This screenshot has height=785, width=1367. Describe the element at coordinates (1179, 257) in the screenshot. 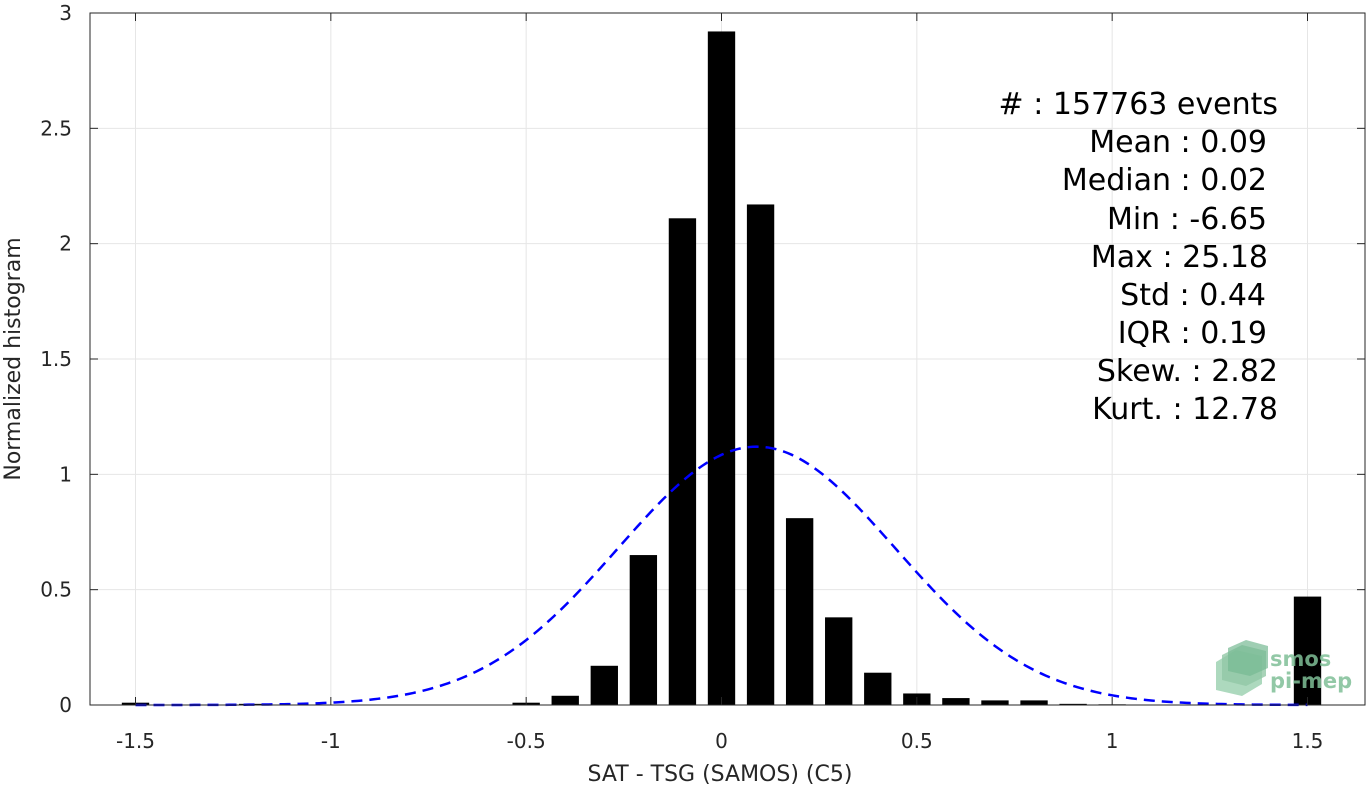

I see `stats-max: Max : 25.18` at that location.